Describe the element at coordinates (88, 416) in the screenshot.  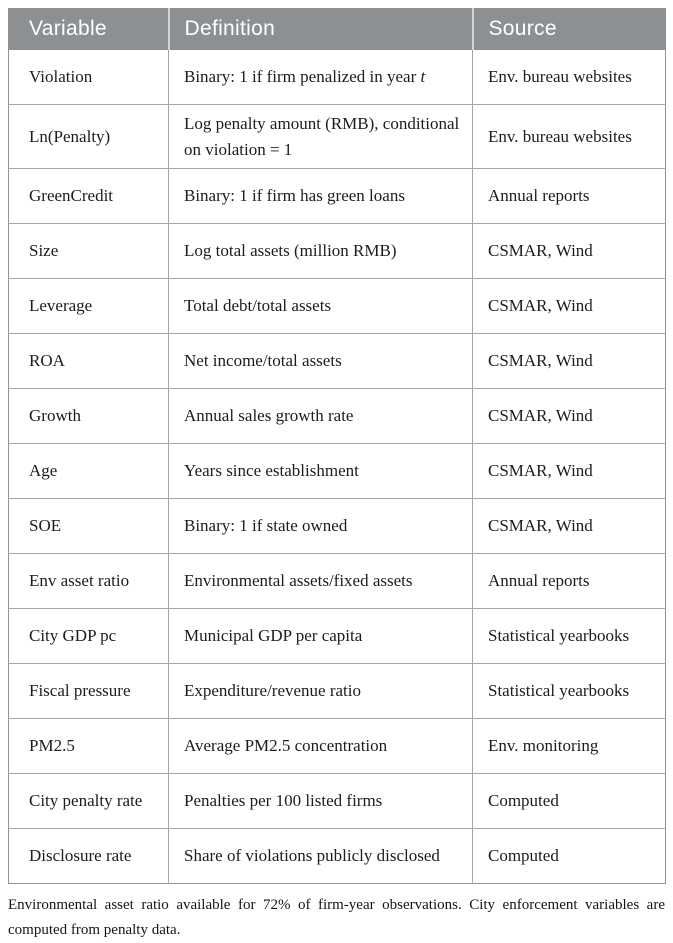
I see `cell-variable: Growth` at that location.